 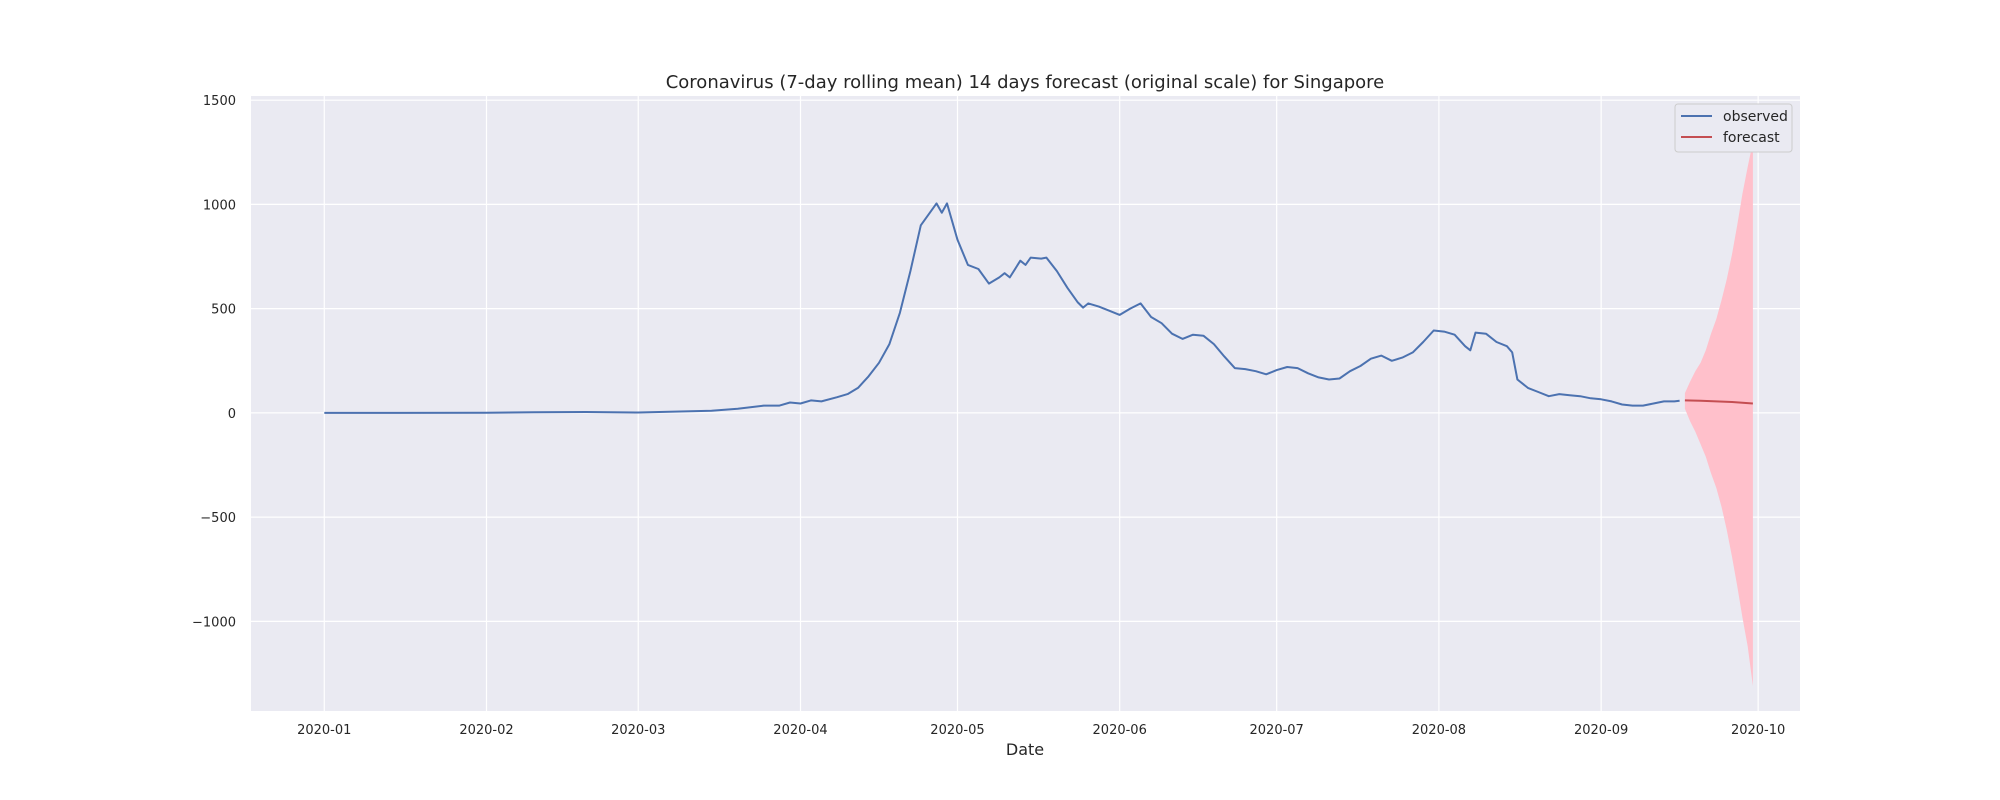 I want to click on legend-label-forecast: forecast, so click(x=1751, y=138).